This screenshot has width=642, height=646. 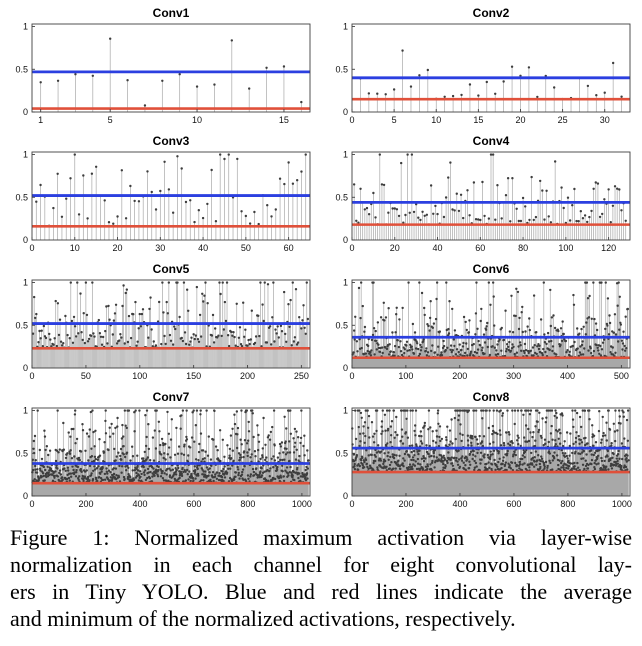 I want to click on subplot-conv4: 0 20 40 60 80 100 120 0 0.5 1 Conv4, so click(x=481, y=197).